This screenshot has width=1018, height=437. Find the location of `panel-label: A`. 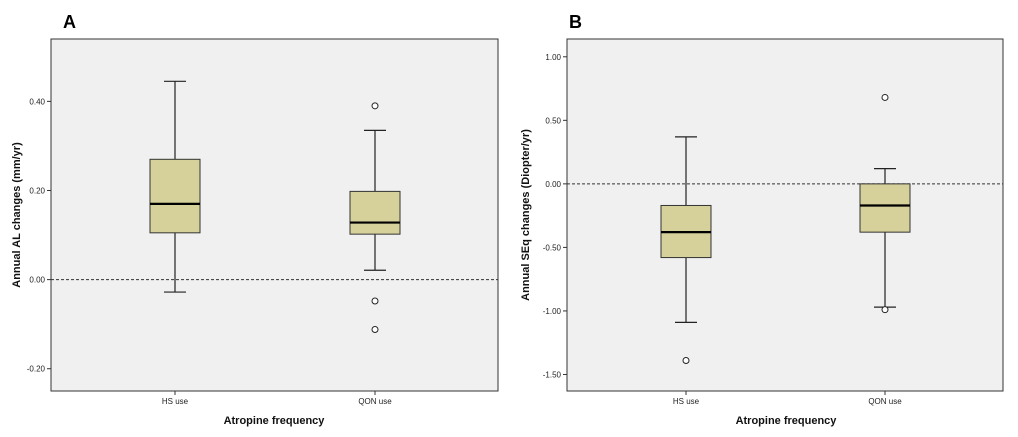

panel-label: A is located at coordinates (69, 22).